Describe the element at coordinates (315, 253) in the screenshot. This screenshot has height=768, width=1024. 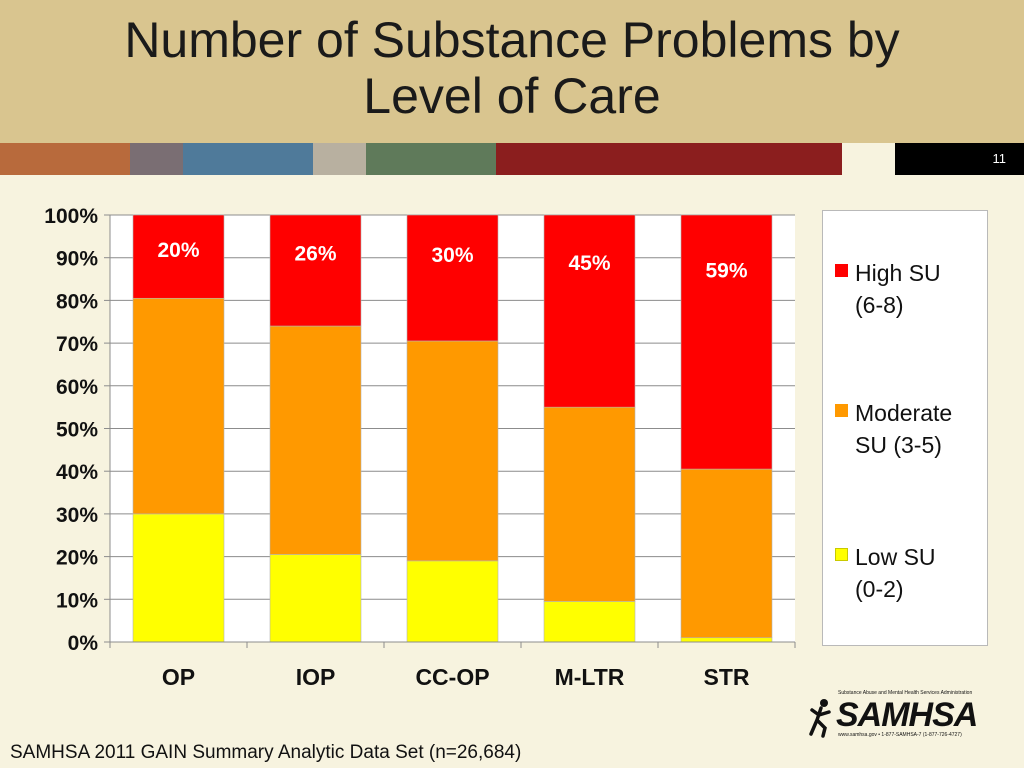
I see `data-label: 26%` at that location.